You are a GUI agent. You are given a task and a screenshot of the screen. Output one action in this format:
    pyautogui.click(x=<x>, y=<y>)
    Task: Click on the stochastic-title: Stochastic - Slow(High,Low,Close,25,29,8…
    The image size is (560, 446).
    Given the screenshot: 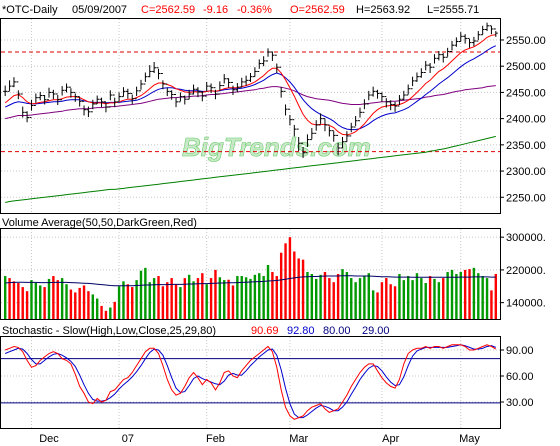 What is the action you would take?
    pyautogui.click(x=109, y=331)
    